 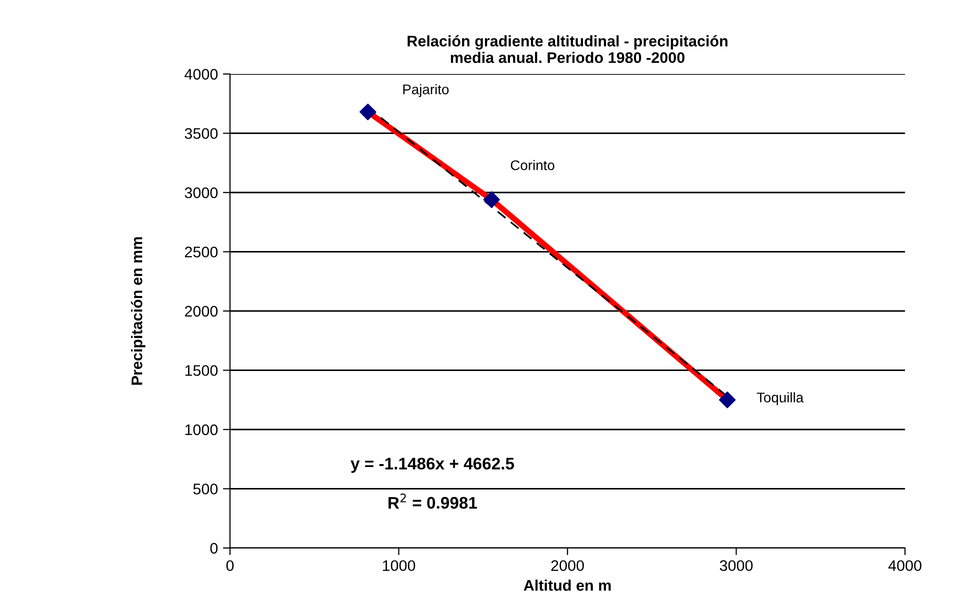 What do you see at coordinates (426, 91) in the screenshot?
I see `annotation: Pajarito` at bounding box center [426, 91].